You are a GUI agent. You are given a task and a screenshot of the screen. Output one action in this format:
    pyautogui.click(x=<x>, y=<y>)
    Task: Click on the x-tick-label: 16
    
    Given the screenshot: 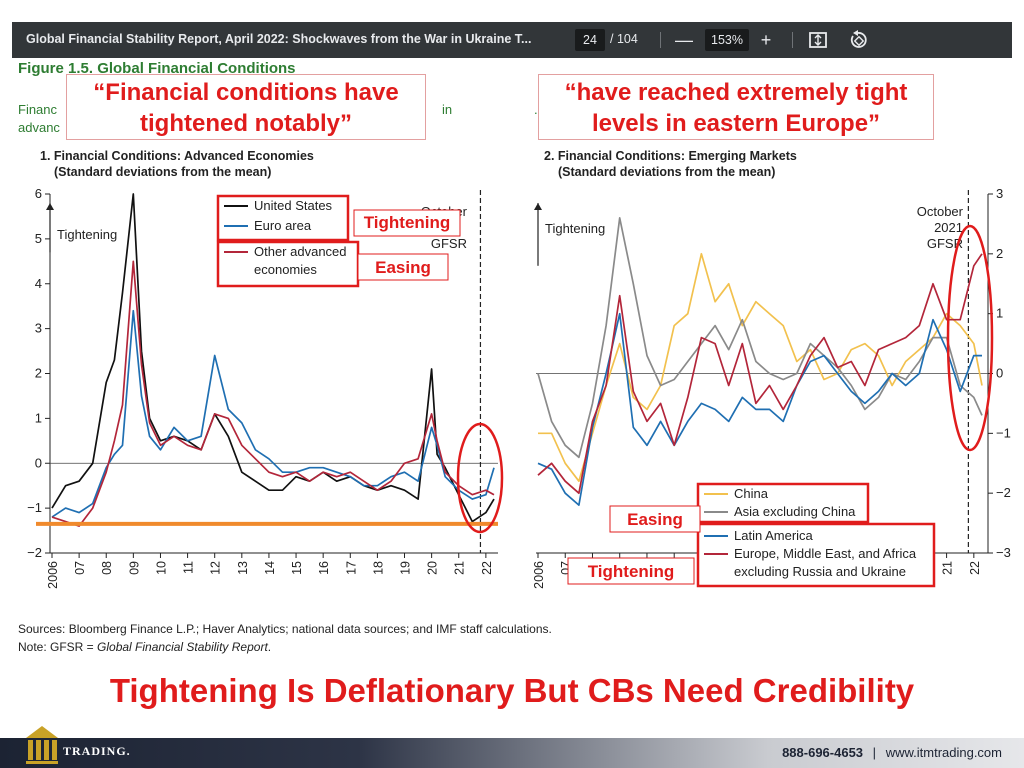 What is the action you would take?
    pyautogui.click(x=324, y=568)
    